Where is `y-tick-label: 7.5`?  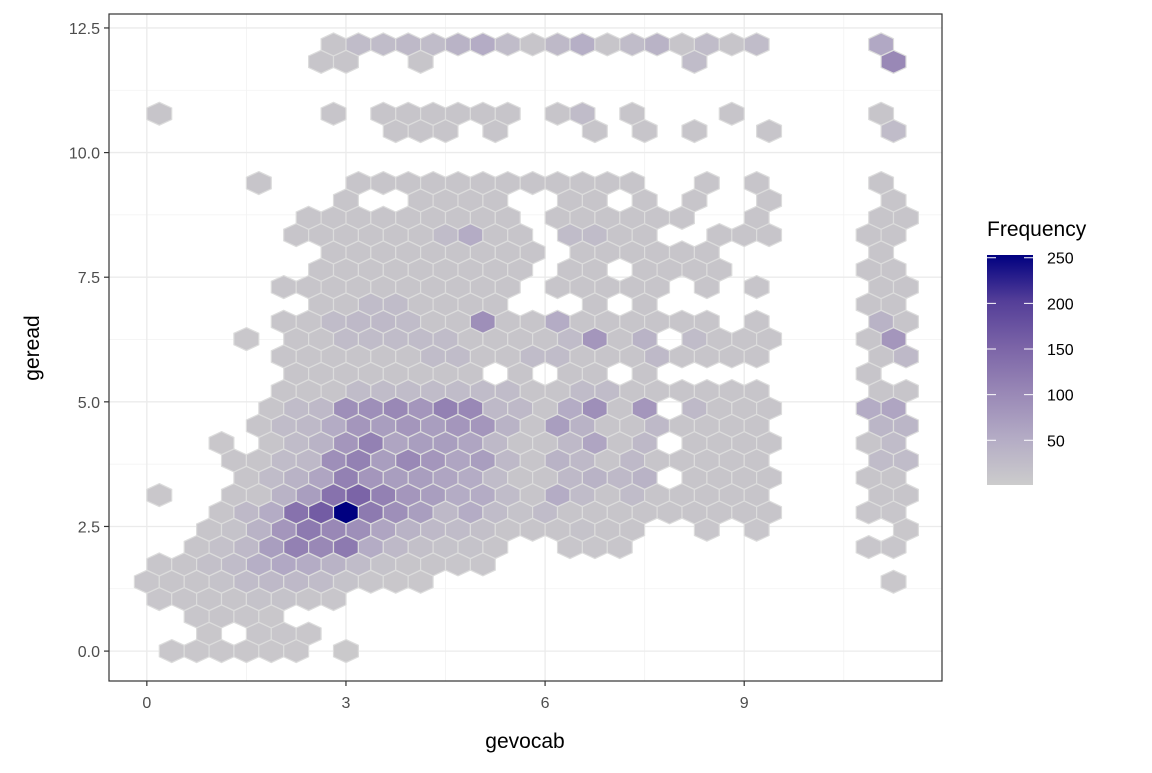
y-tick-label: 7.5 is located at coordinates (89, 278).